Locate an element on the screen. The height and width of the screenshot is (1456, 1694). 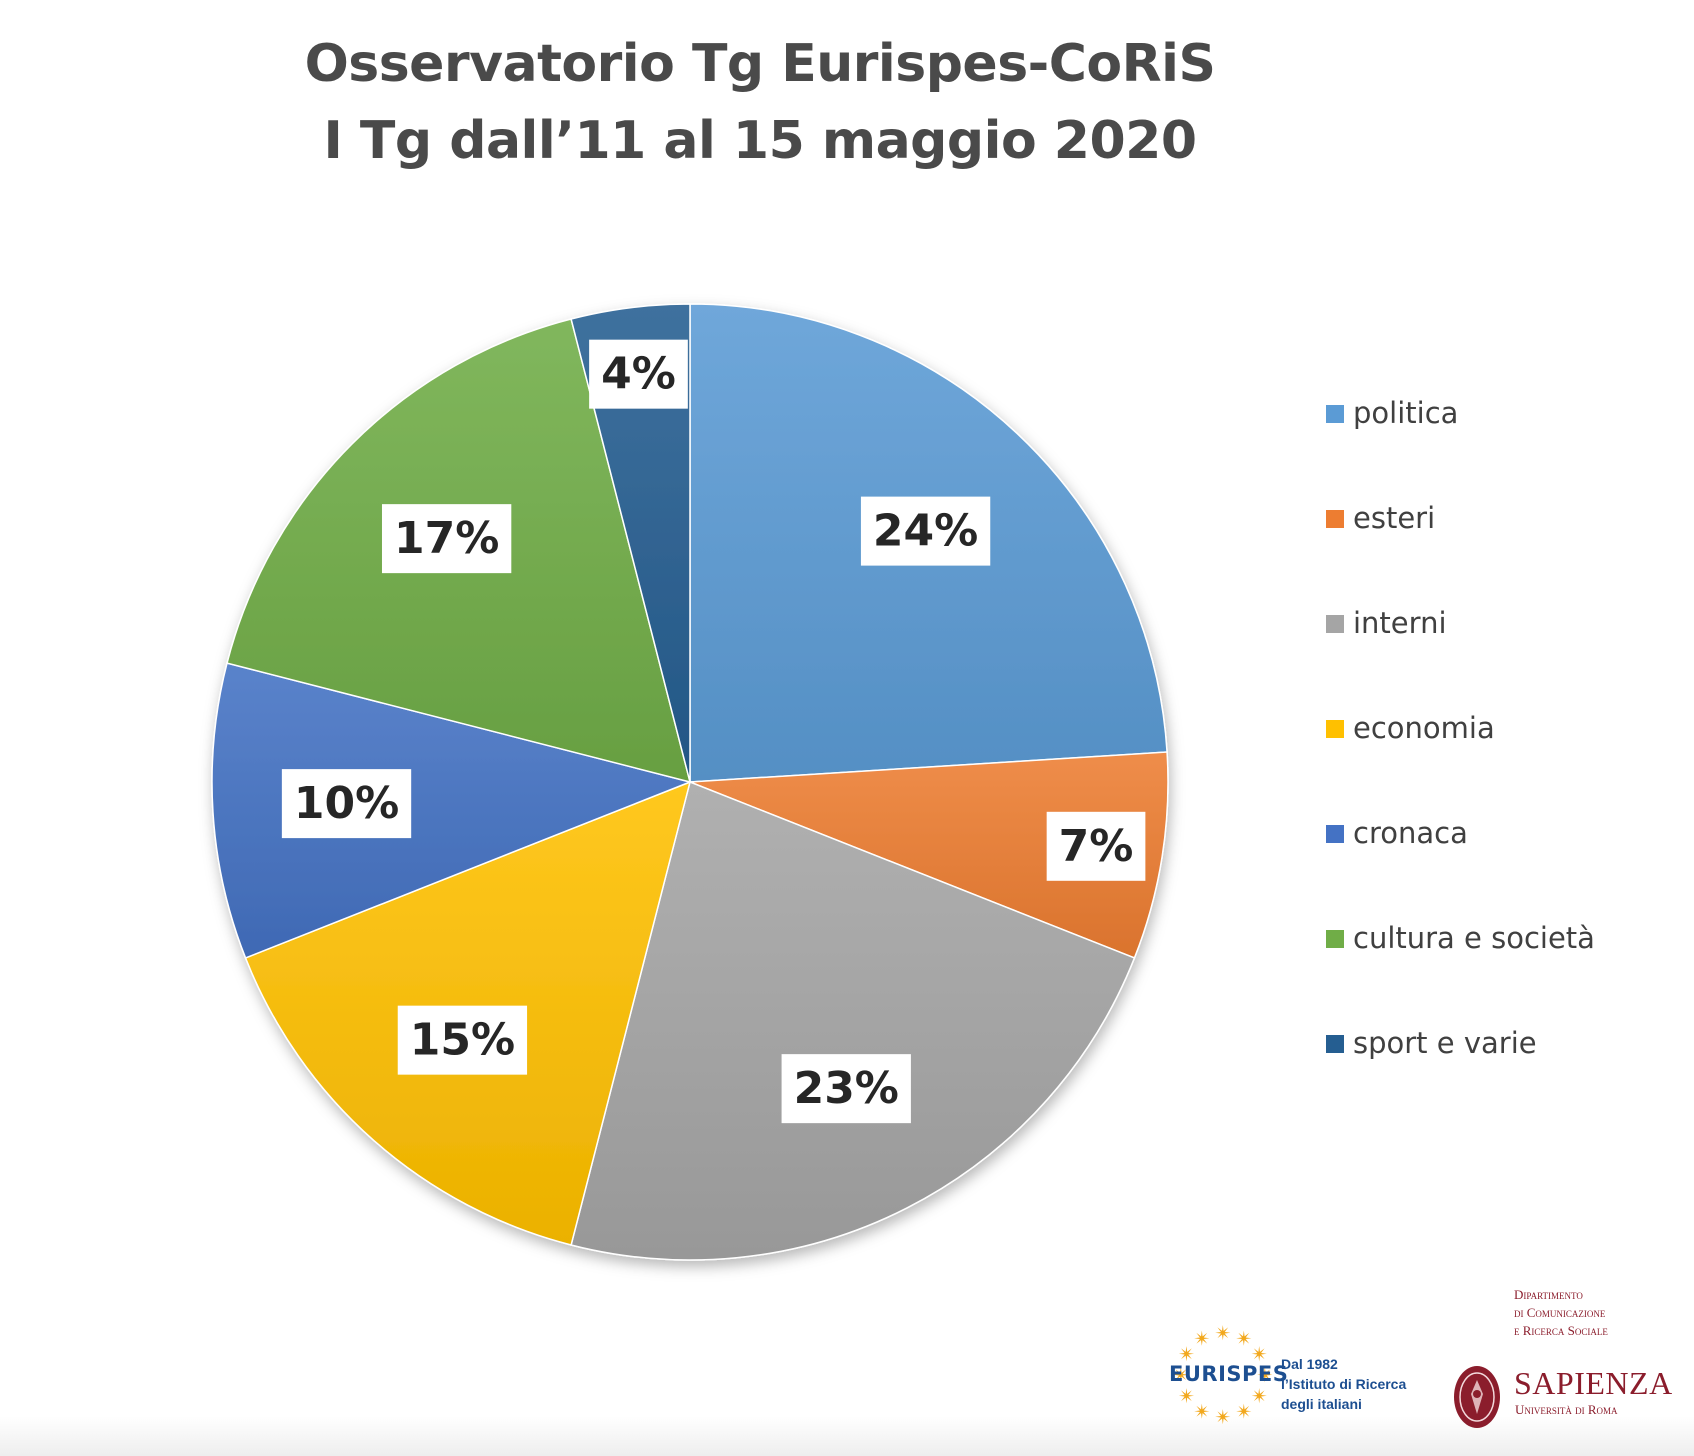
data-label-interni: 23% is located at coordinates (846, 1089).